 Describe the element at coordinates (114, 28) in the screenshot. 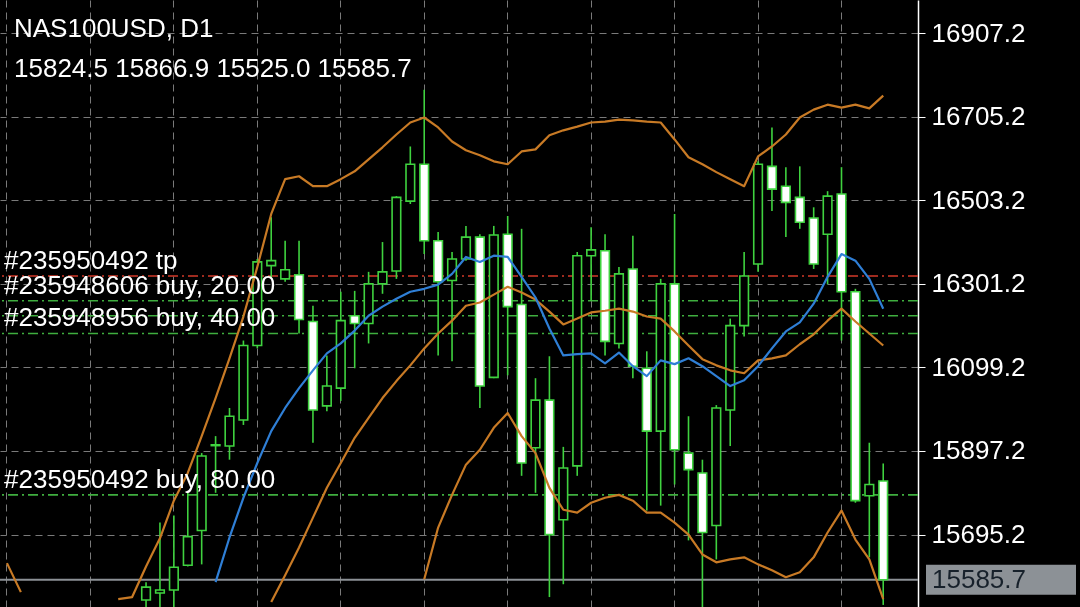

I see `text: NAS100USD, D1` at that location.